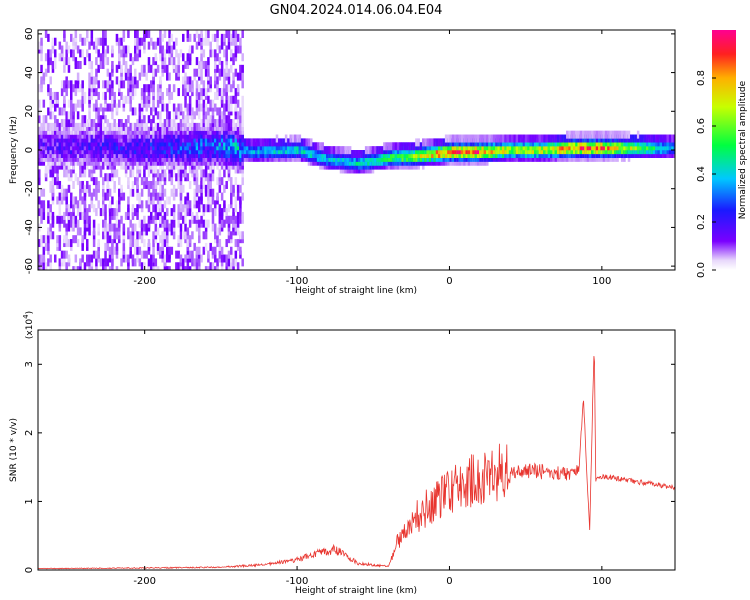  What do you see at coordinates (297, 581) in the screenshot?
I see `x-tick-label: -100` at bounding box center [297, 581].